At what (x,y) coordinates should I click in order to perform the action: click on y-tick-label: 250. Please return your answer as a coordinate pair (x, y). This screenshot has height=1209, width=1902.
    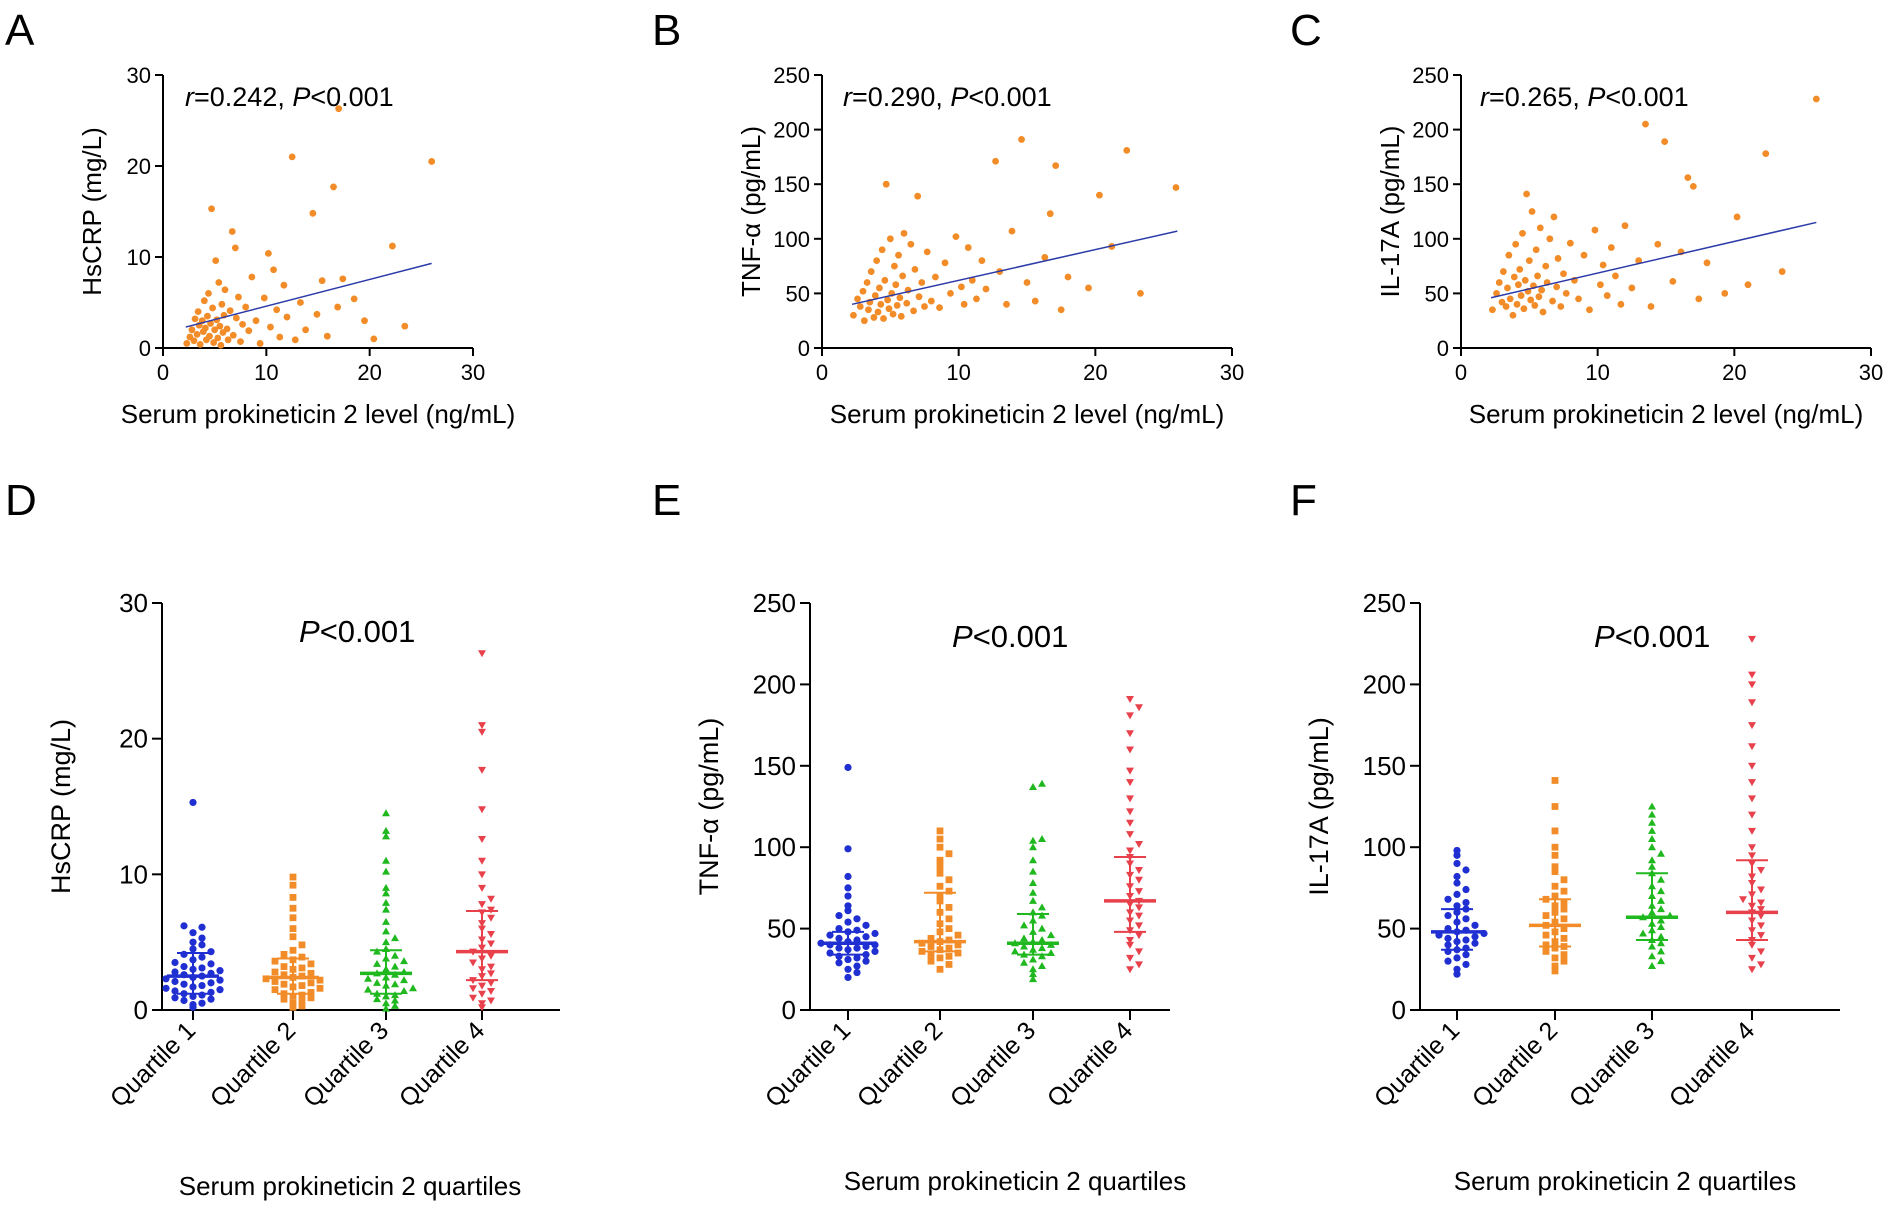
    Looking at the image, I should click on (1384, 603).